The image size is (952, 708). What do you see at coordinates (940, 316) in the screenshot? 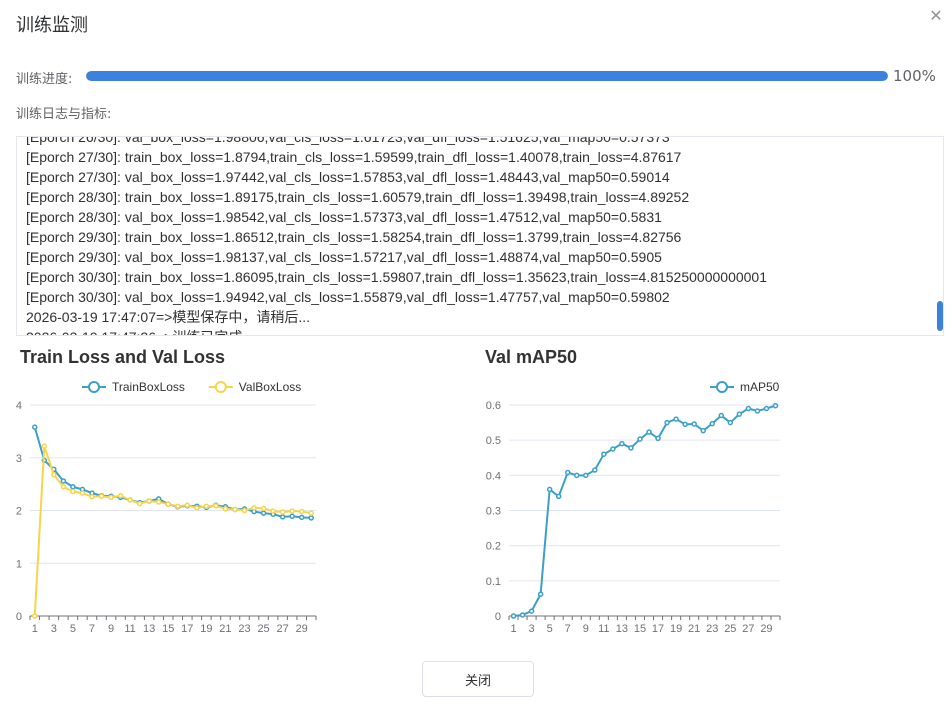
I see `log-scrollbar` at bounding box center [940, 316].